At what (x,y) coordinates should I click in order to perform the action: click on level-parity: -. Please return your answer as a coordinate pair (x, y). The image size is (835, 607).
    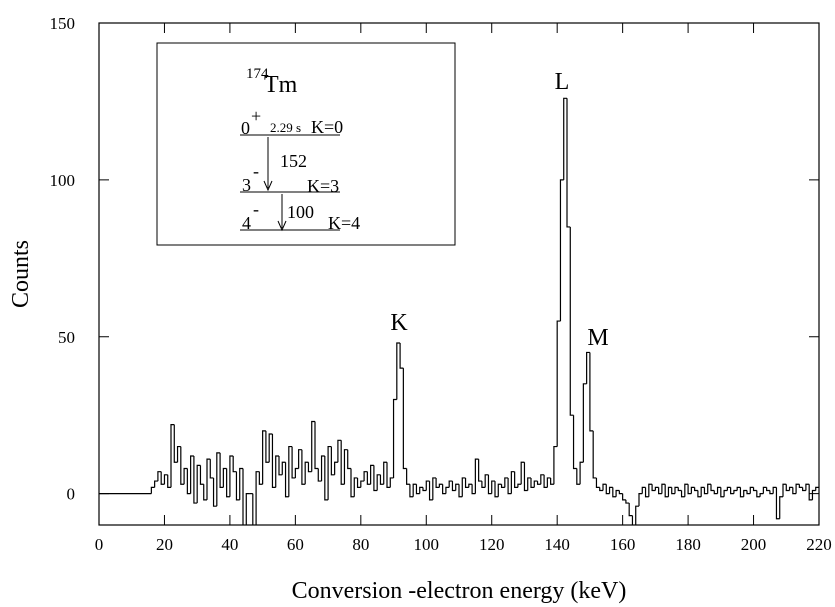
    Looking at the image, I should click on (256, 209).